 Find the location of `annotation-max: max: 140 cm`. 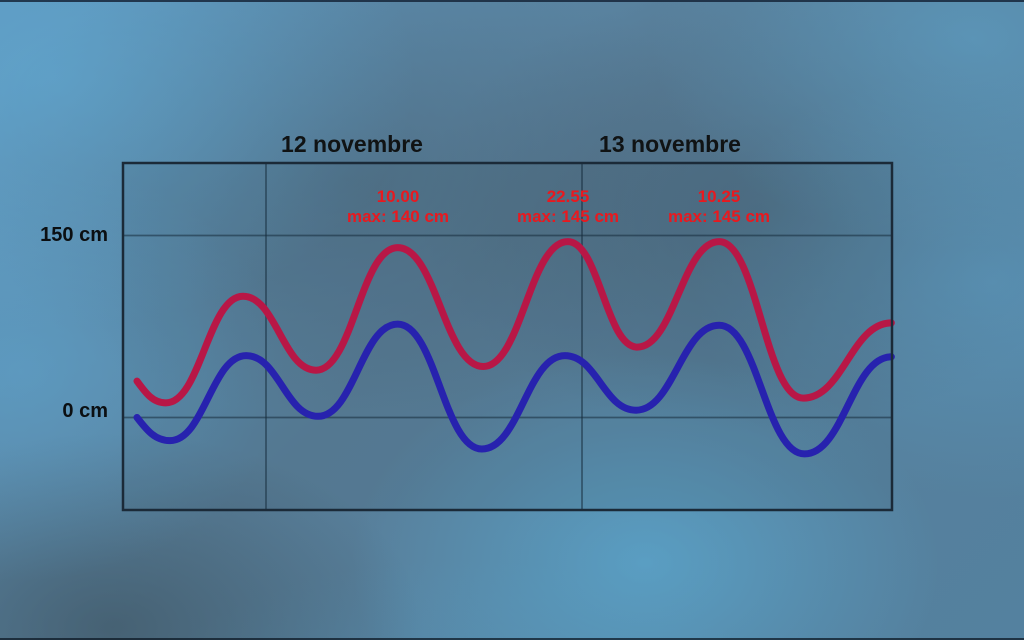

annotation-max: max: 140 cm is located at coordinates (398, 216).